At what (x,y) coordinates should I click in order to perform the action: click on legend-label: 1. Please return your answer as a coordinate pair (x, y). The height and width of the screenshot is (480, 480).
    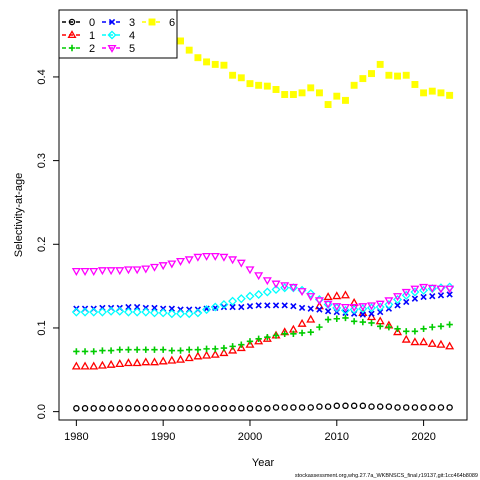
    Looking at the image, I should click on (92, 36).